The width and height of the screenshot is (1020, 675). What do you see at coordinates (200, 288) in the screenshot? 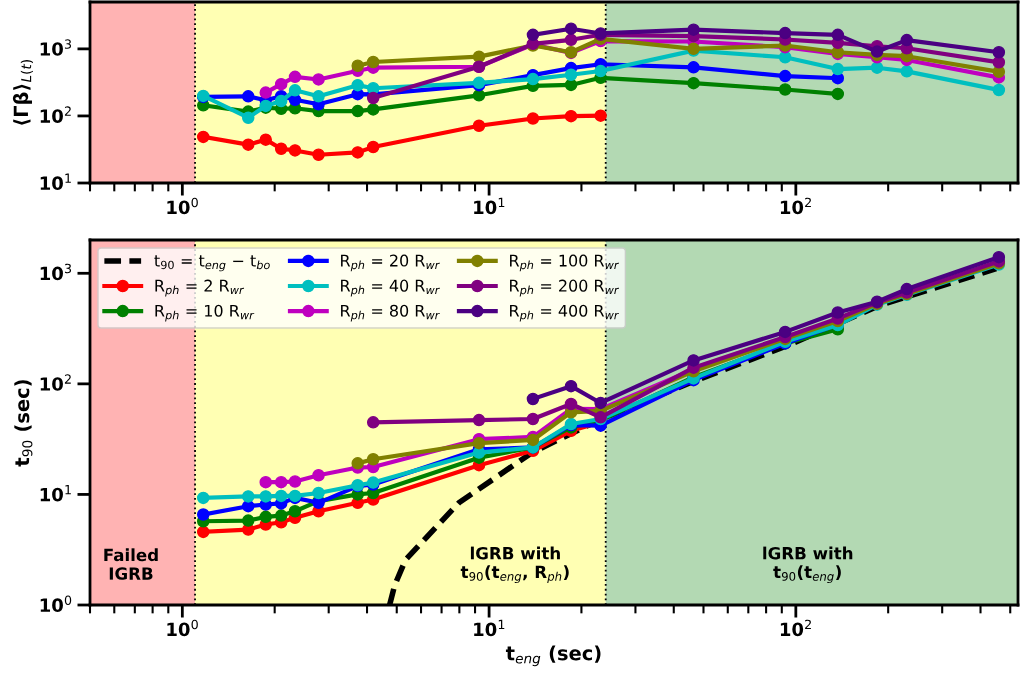
I see `legend-label: R$_{ph}$ = 2 R$_{wr}$` at bounding box center [200, 288].